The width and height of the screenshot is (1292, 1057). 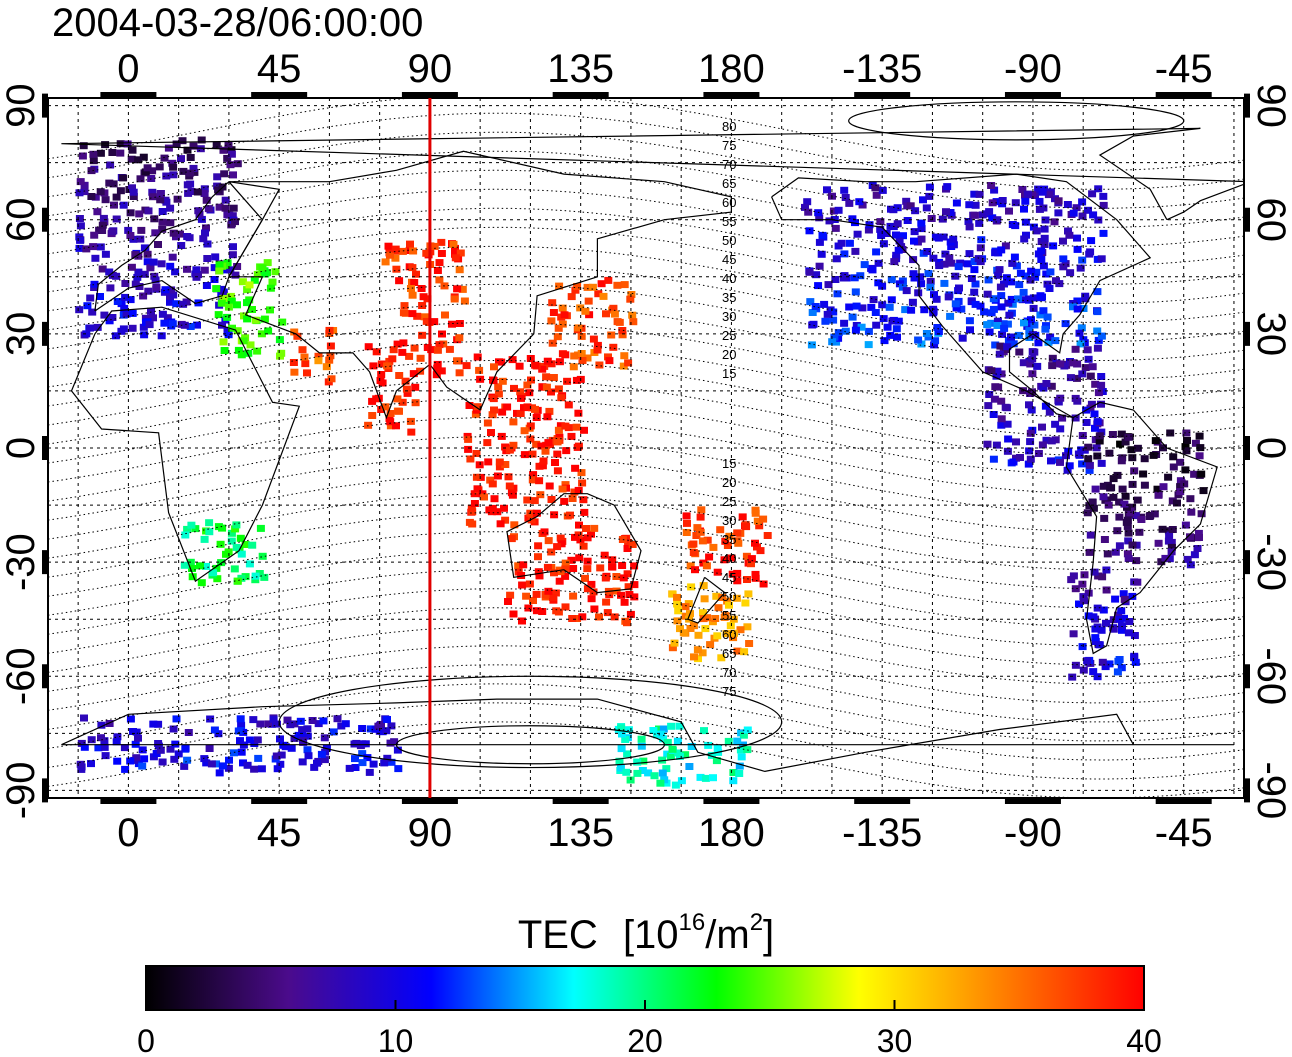 I want to click on contour-label: 30, so click(x=729, y=316).